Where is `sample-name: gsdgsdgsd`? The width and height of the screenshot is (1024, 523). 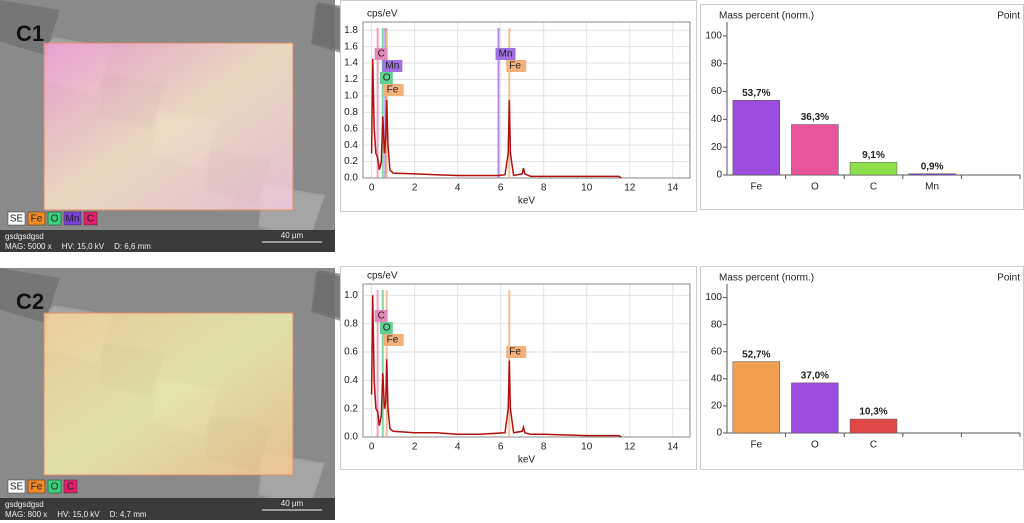 sample-name: gsdgsdgsd is located at coordinates (24, 236).